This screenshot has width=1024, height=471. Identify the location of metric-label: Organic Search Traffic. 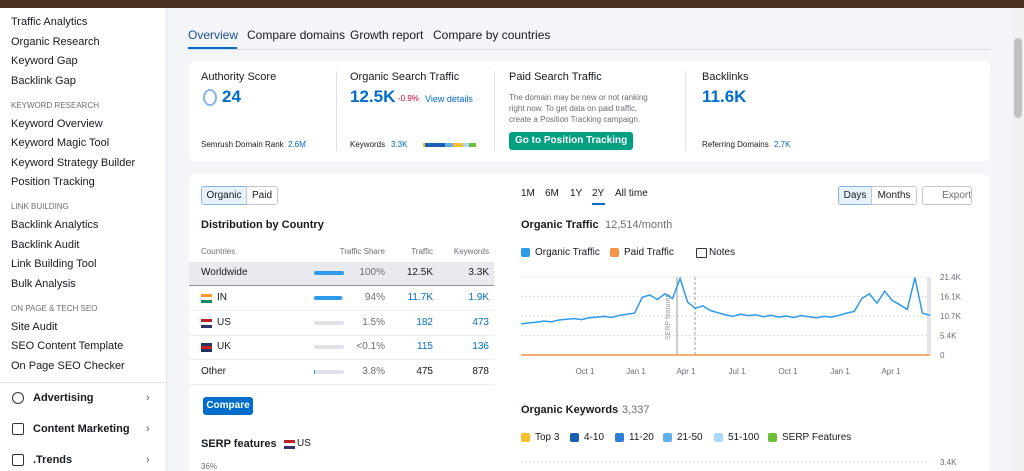
(405, 77).